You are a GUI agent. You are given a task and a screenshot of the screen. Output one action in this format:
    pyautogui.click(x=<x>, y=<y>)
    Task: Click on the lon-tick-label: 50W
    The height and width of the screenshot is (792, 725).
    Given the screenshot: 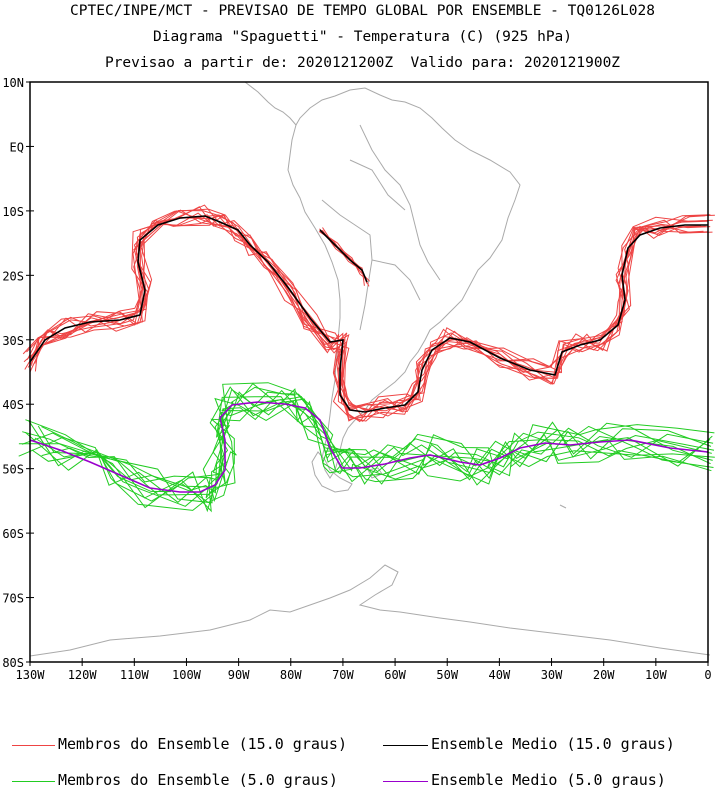 What is the action you would take?
    pyautogui.click(x=447, y=675)
    